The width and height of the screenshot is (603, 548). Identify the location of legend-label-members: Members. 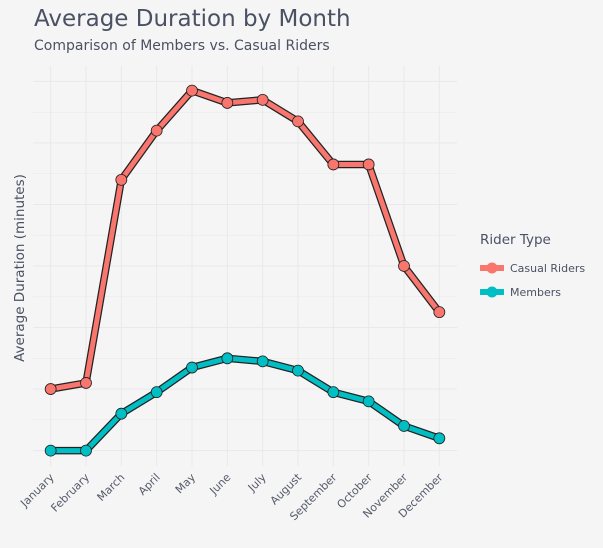
(535, 292).